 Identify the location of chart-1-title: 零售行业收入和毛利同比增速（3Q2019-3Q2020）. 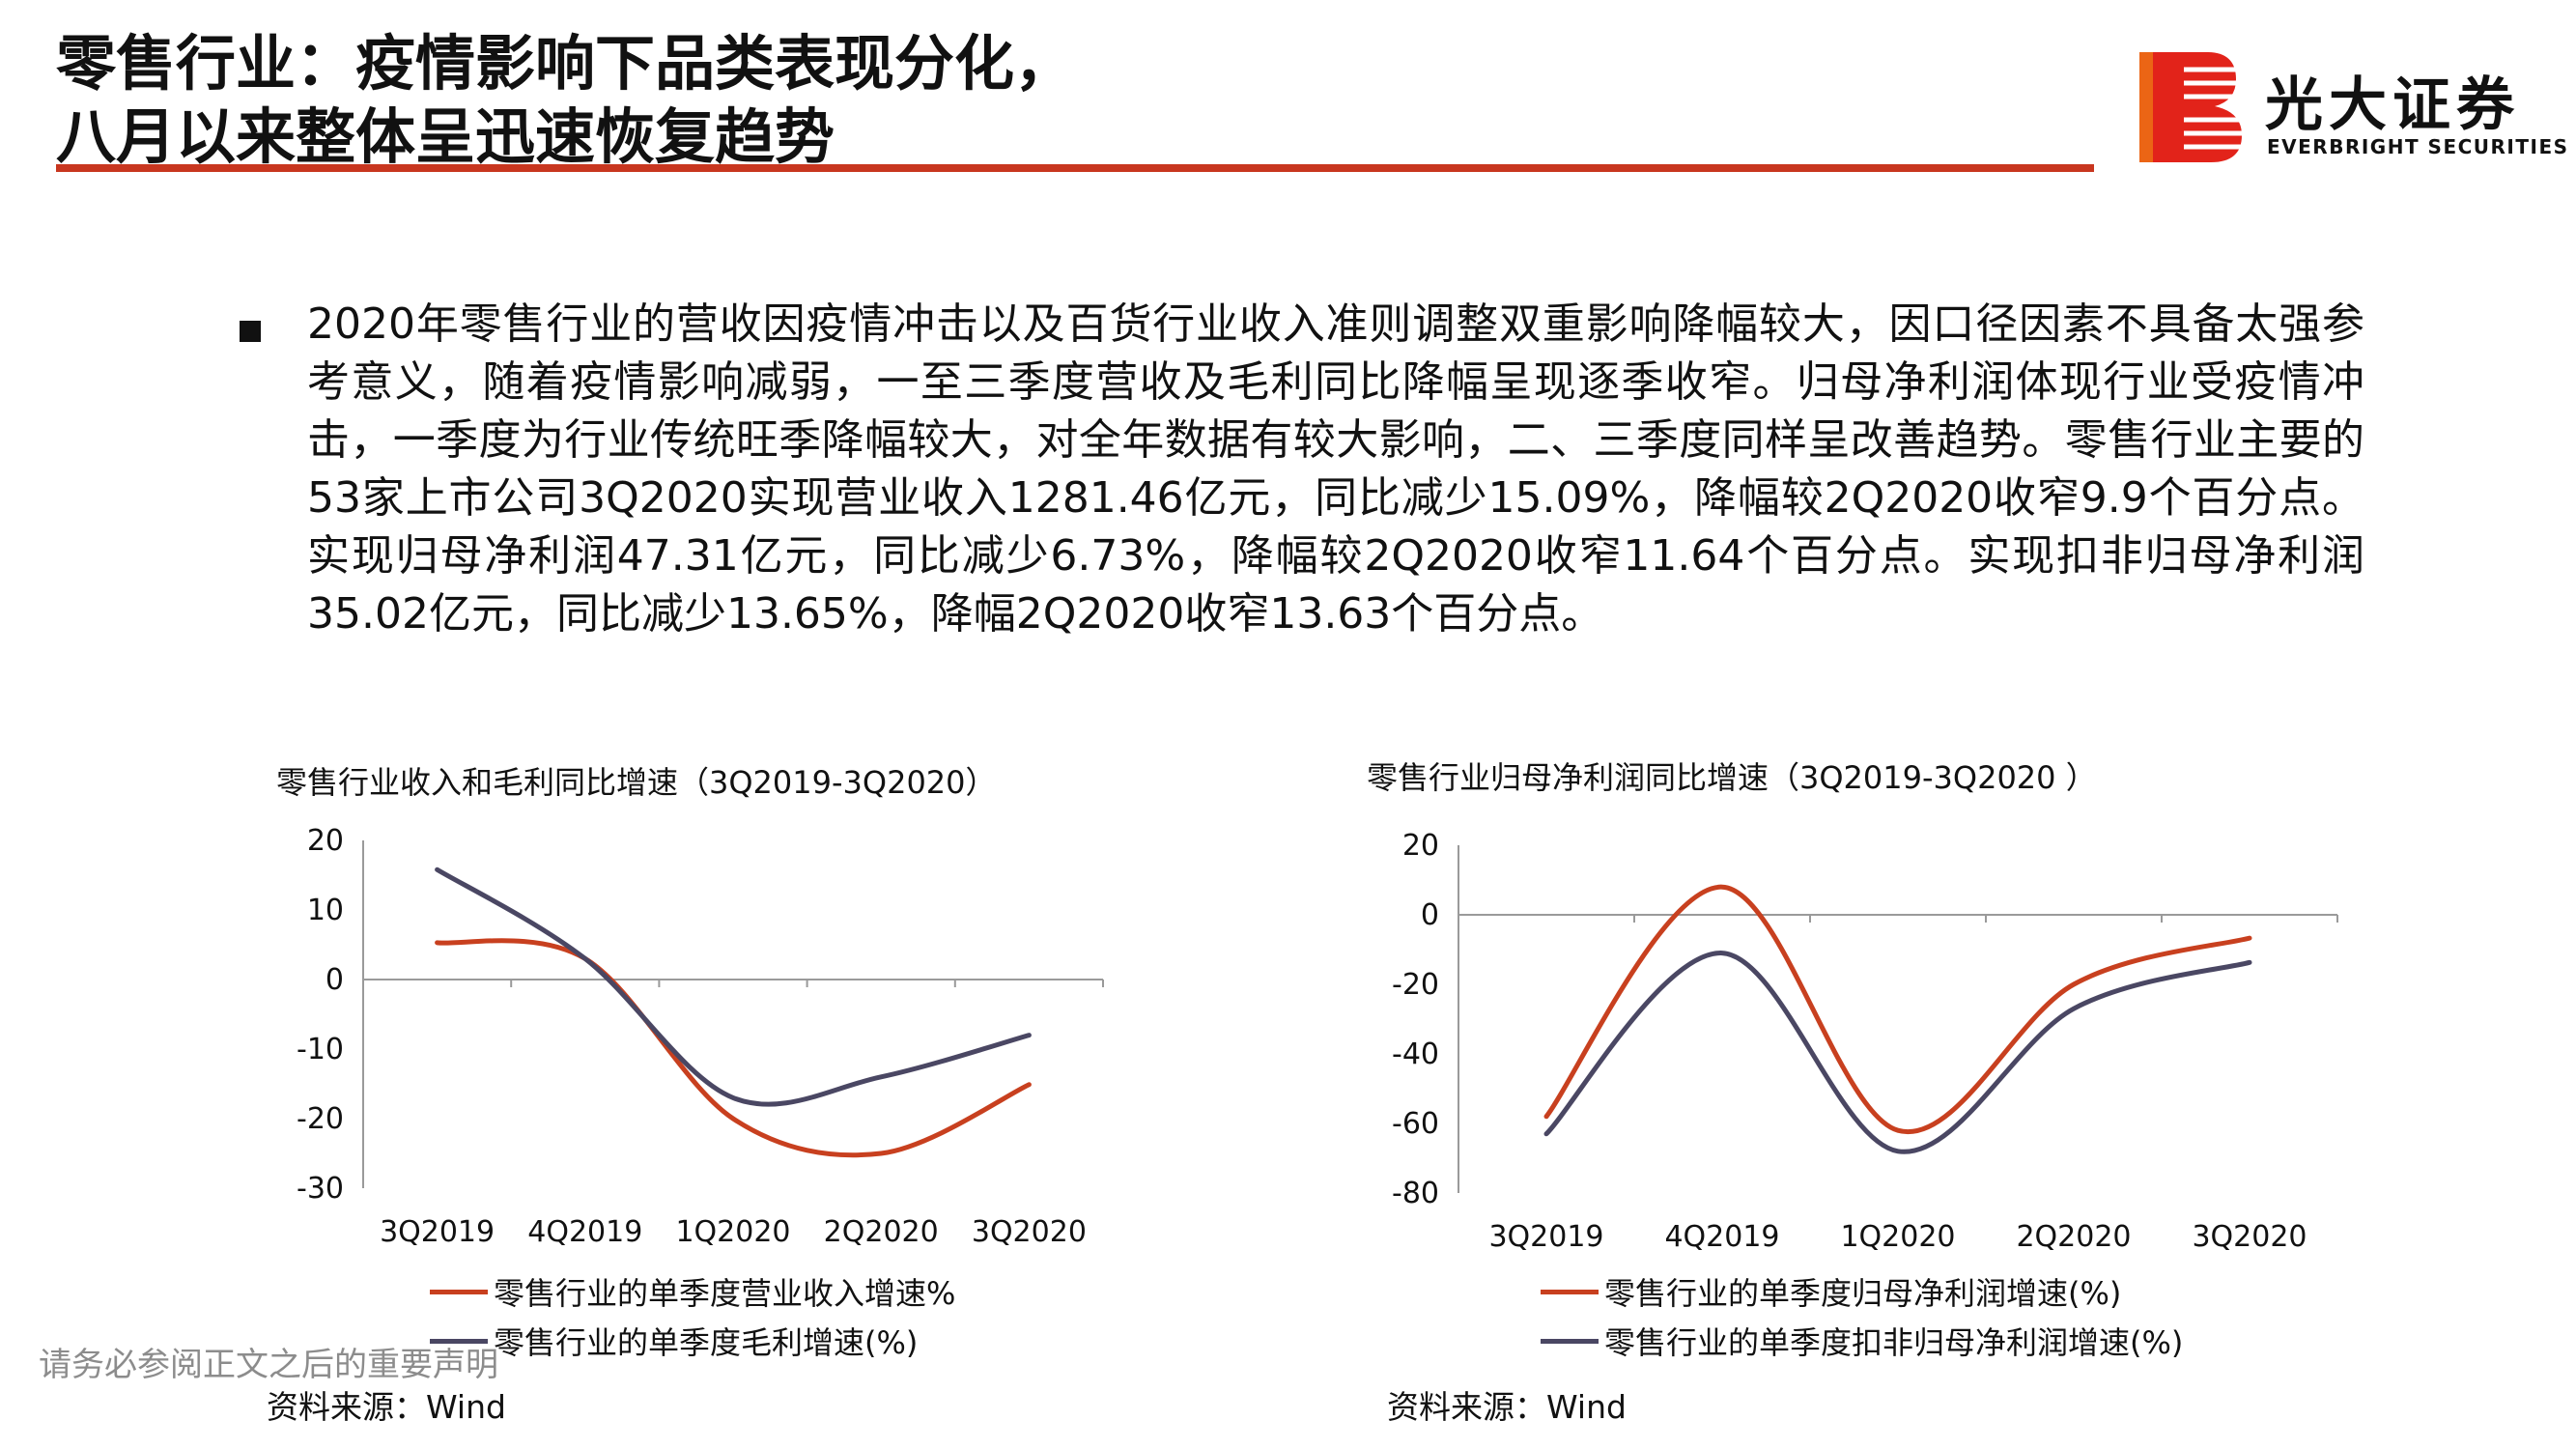
(636, 782).